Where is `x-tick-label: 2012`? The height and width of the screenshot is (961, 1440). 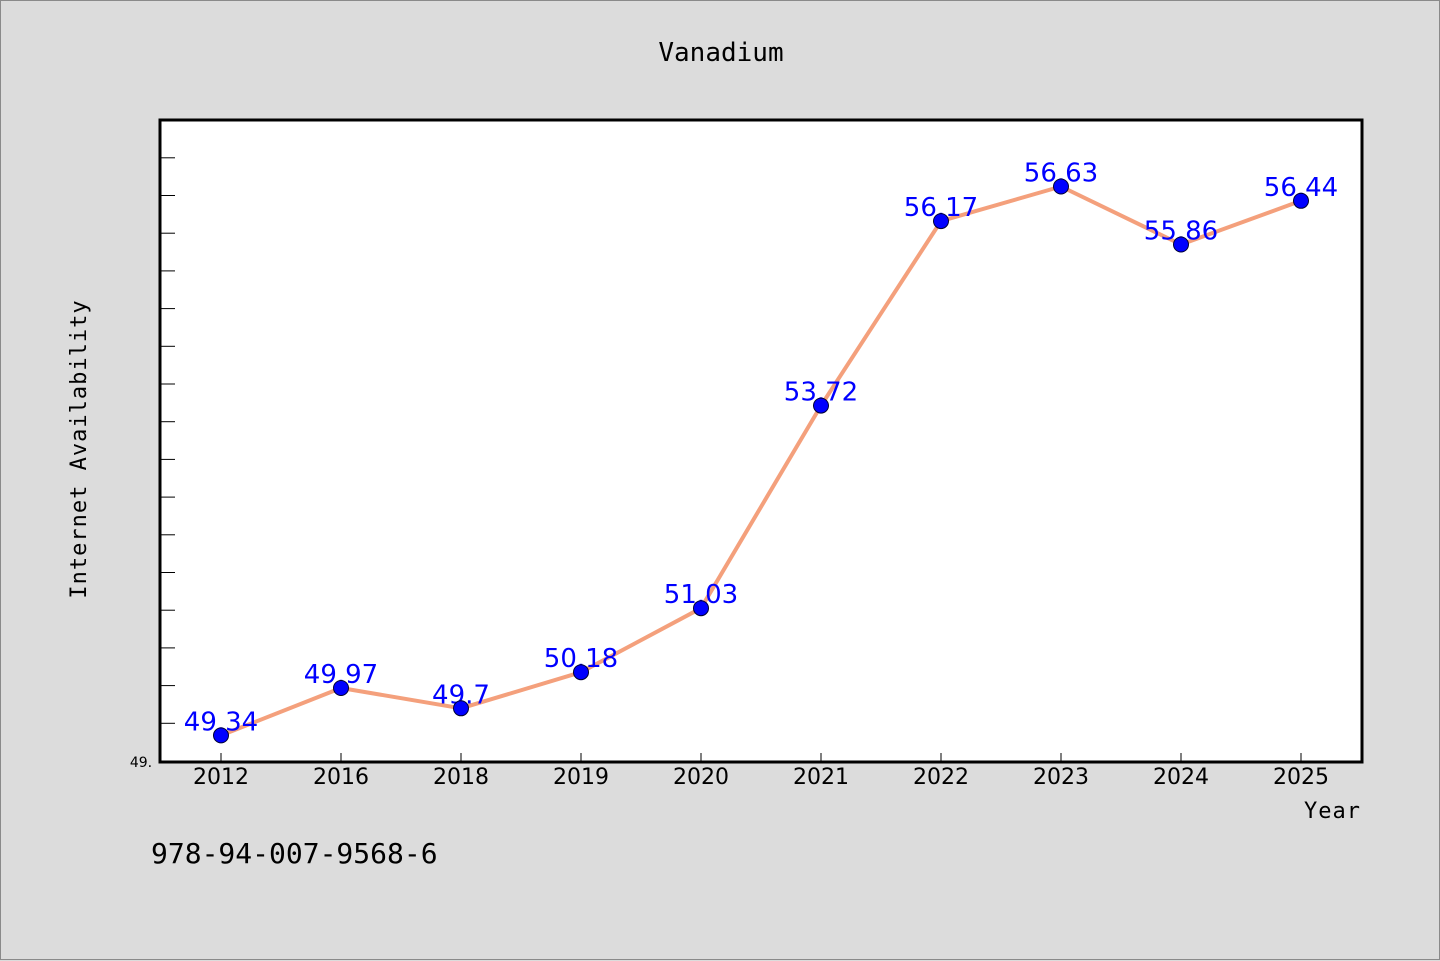 x-tick-label: 2012 is located at coordinates (221, 777).